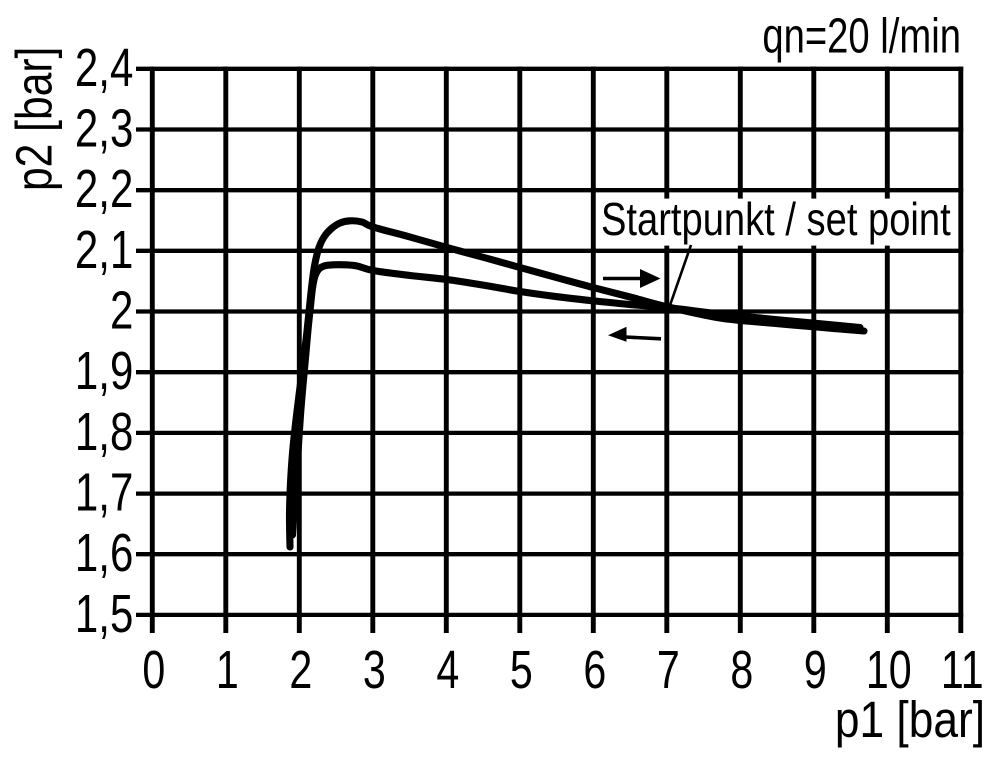 The height and width of the screenshot is (764, 1000). Describe the element at coordinates (104, 614) in the screenshot. I see `svg-text: 1,5` at that location.